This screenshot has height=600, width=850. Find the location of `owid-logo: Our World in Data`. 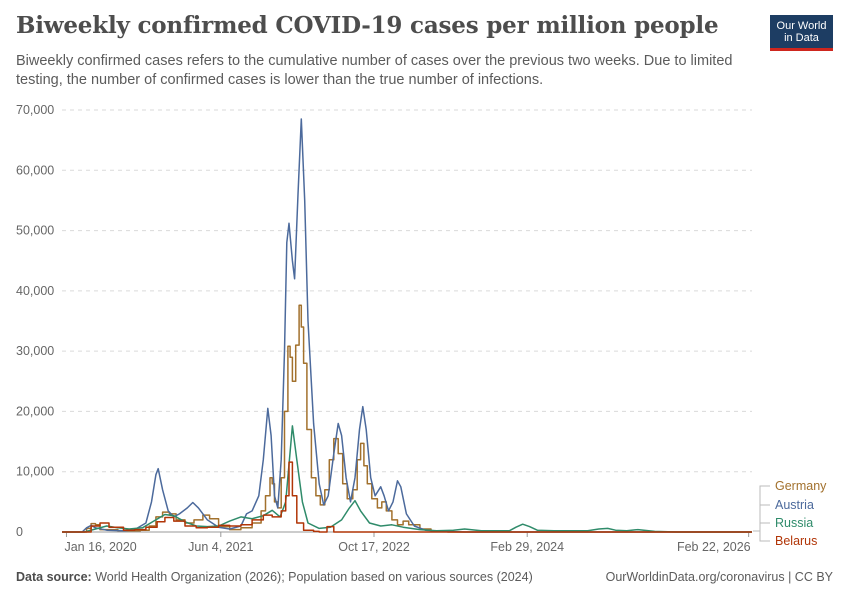

owid-logo: Our World in Data is located at coordinates (801, 33).